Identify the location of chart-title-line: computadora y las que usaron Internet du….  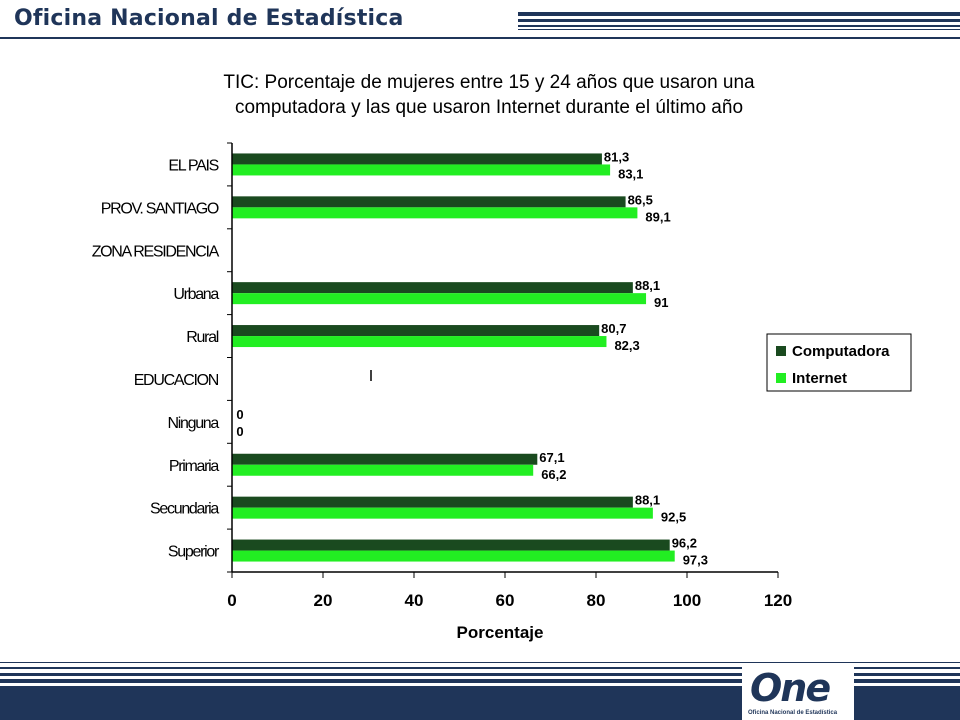
(489, 107).